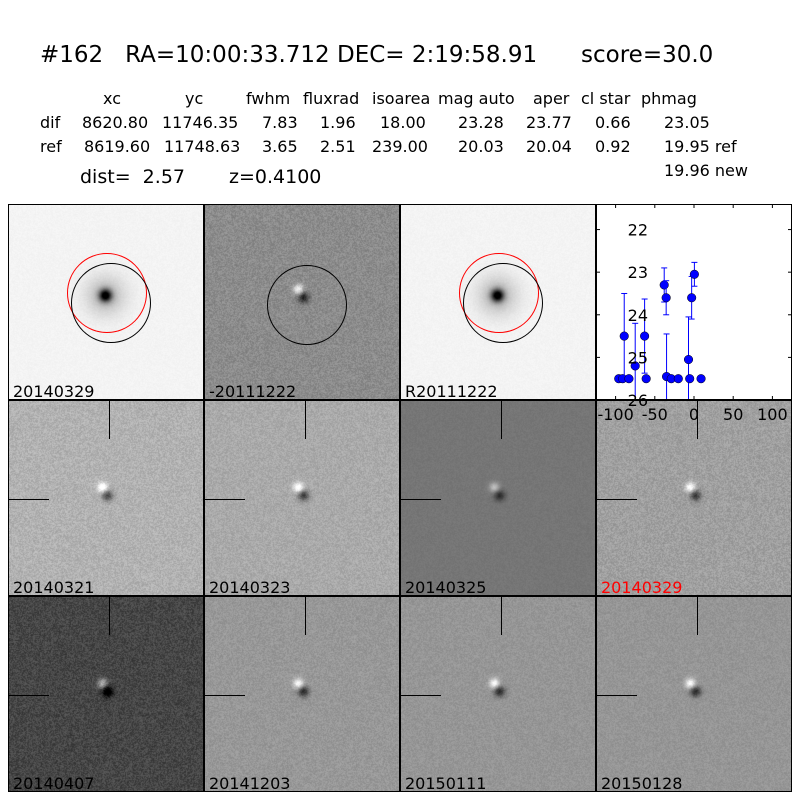  Describe the element at coordinates (733, 414) in the screenshot. I see `x-tick-label: 50` at that location.